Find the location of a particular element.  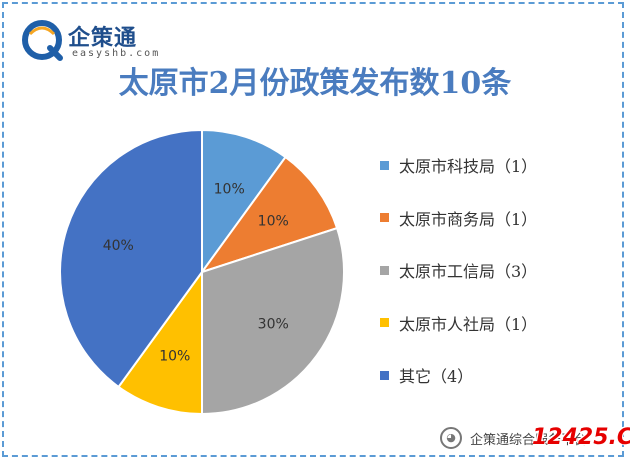

pie-label-qita: 40% is located at coordinates (118, 246).